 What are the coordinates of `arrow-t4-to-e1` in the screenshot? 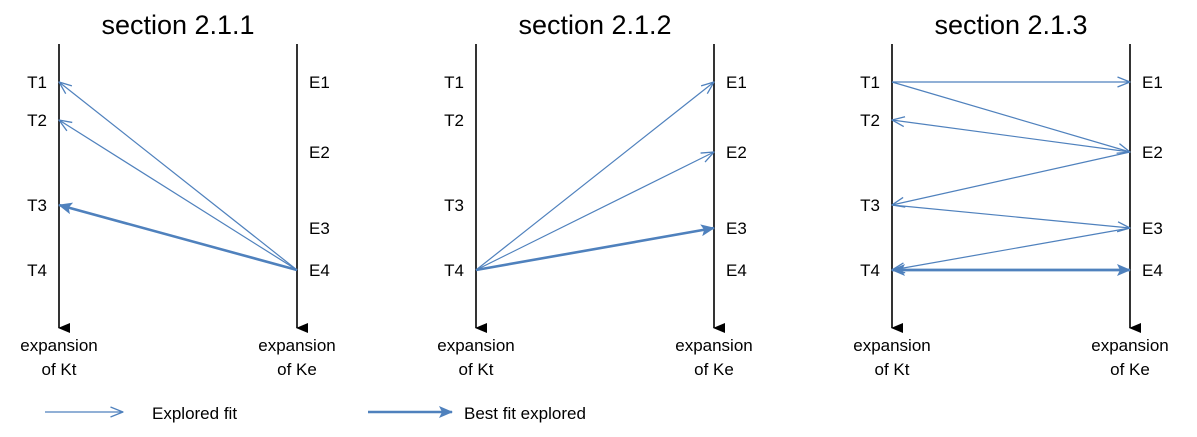 It's located at (594, 176).